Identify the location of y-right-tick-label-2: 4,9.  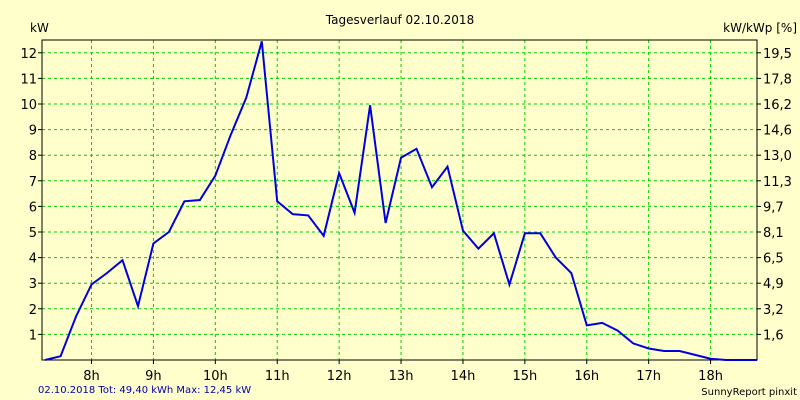
(773, 284).